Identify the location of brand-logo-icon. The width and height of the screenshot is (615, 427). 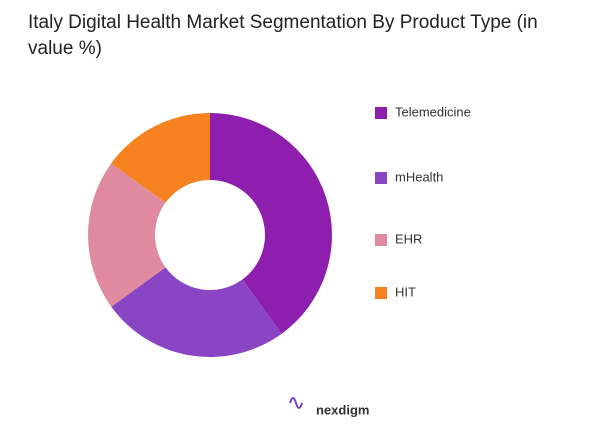
(296, 403).